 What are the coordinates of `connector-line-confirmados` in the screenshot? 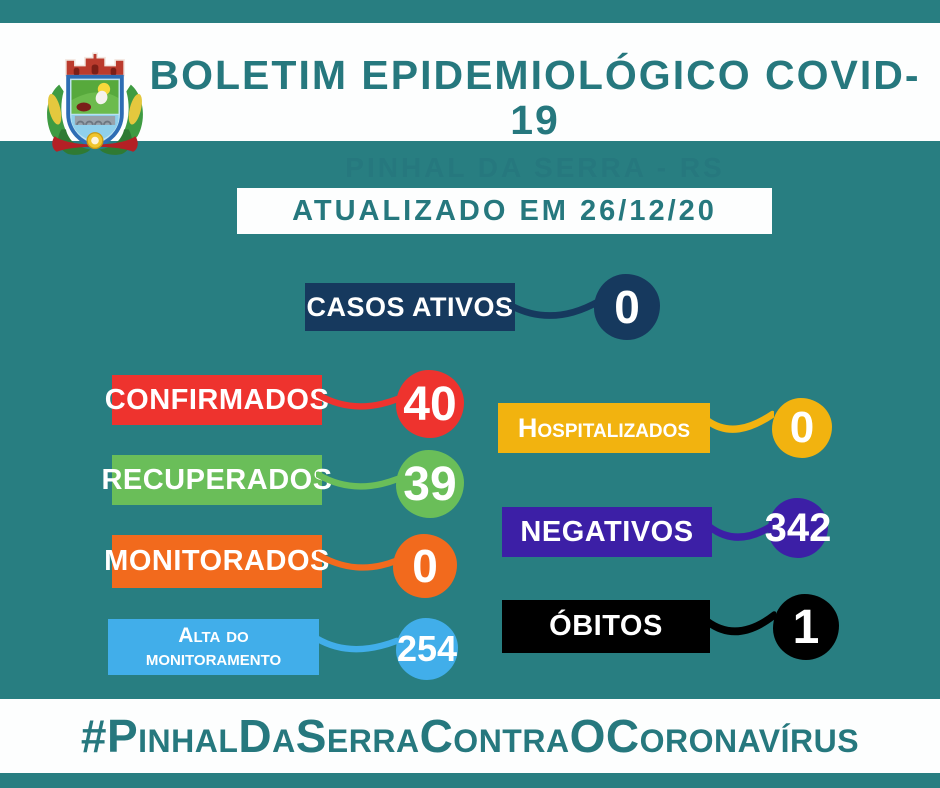 It's located at (358, 401).